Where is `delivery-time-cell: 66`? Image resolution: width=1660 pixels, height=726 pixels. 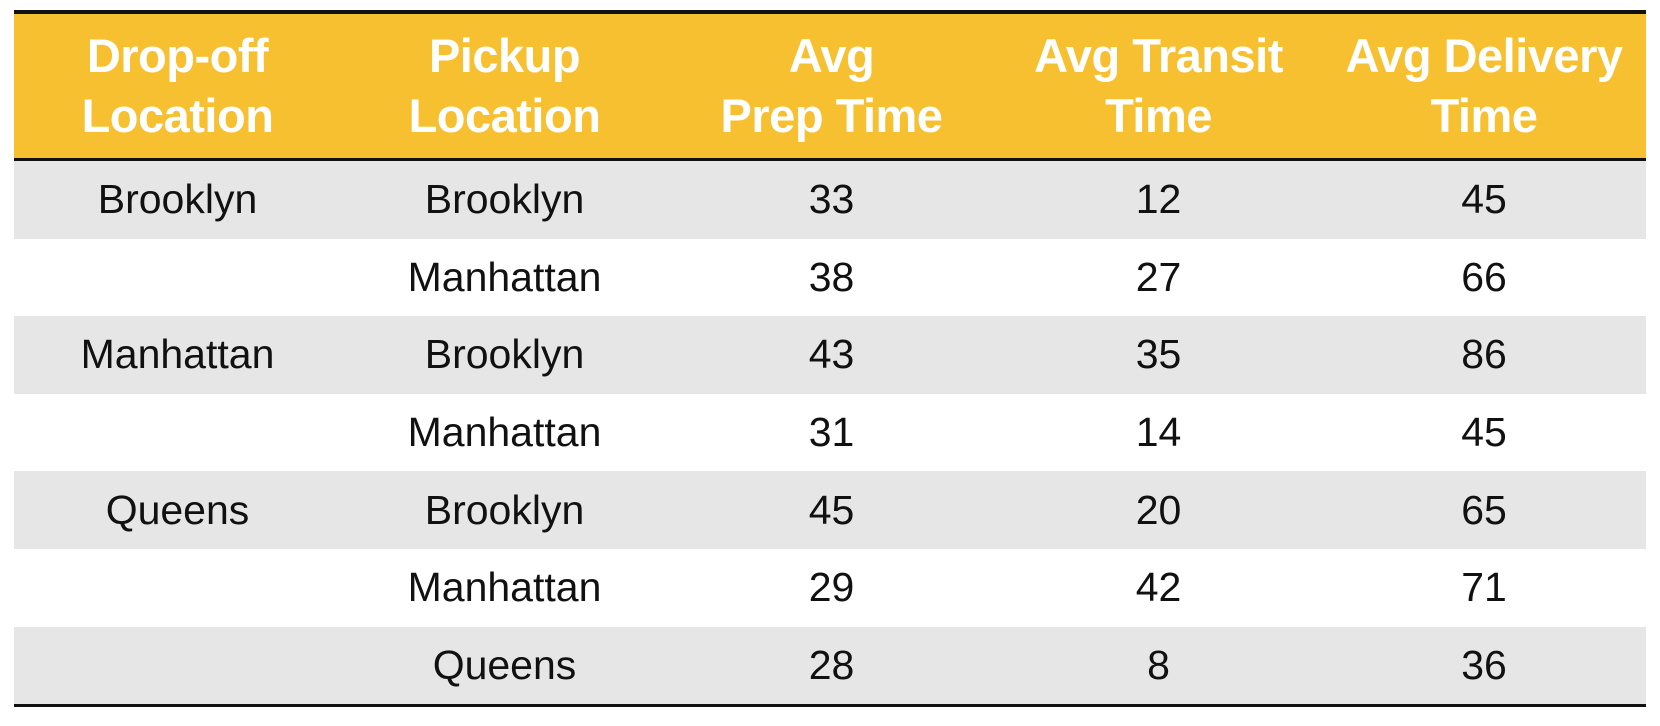 delivery-time-cell: 66 is located at coordinates (1484, 276).